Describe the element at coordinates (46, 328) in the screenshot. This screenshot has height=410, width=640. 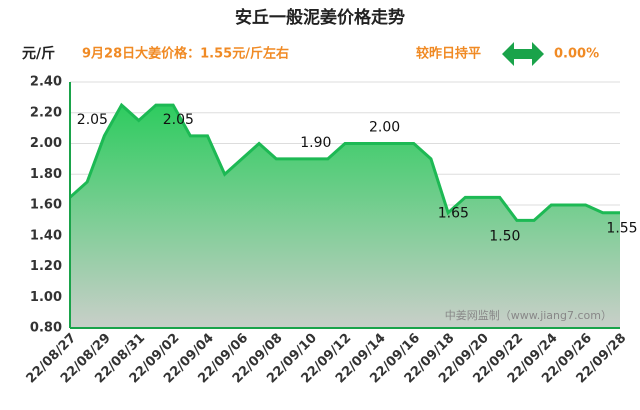
I see `y-tick-label: 0.80` at that location.